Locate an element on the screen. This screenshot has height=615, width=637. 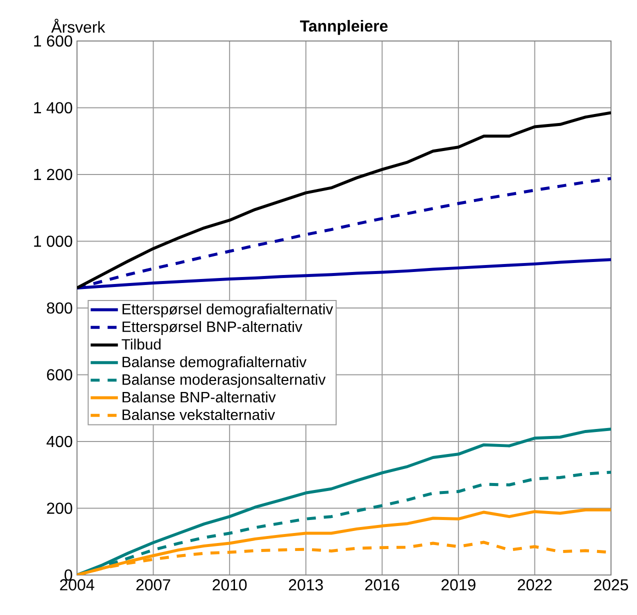
y-tick-label: 600 is located at coordinates (59, 374).